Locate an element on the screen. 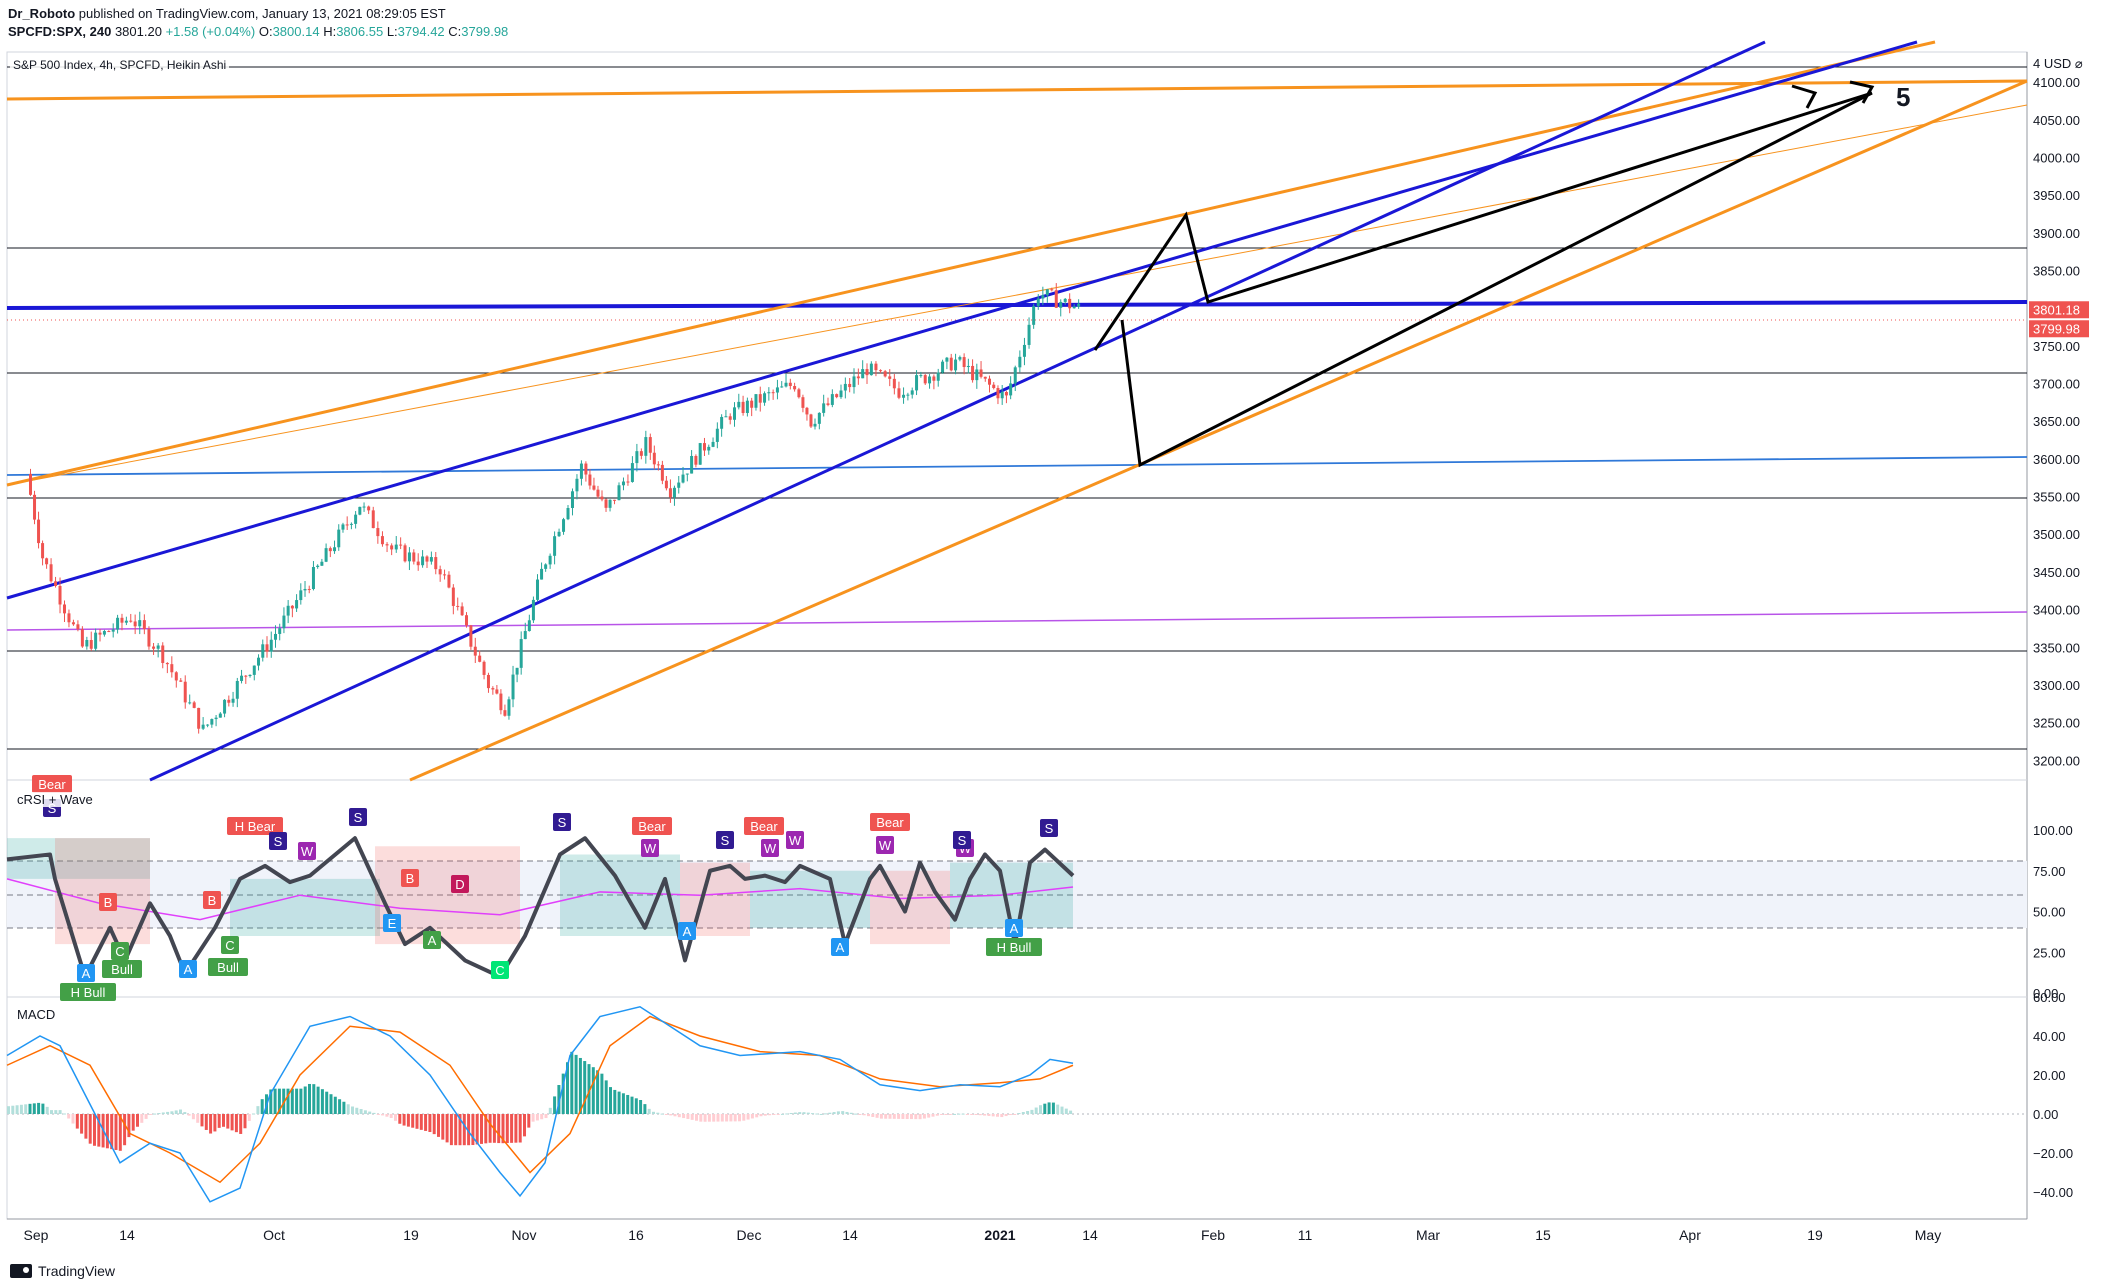  time-tick-label: 15 is located at coordinates (1543, 1235).